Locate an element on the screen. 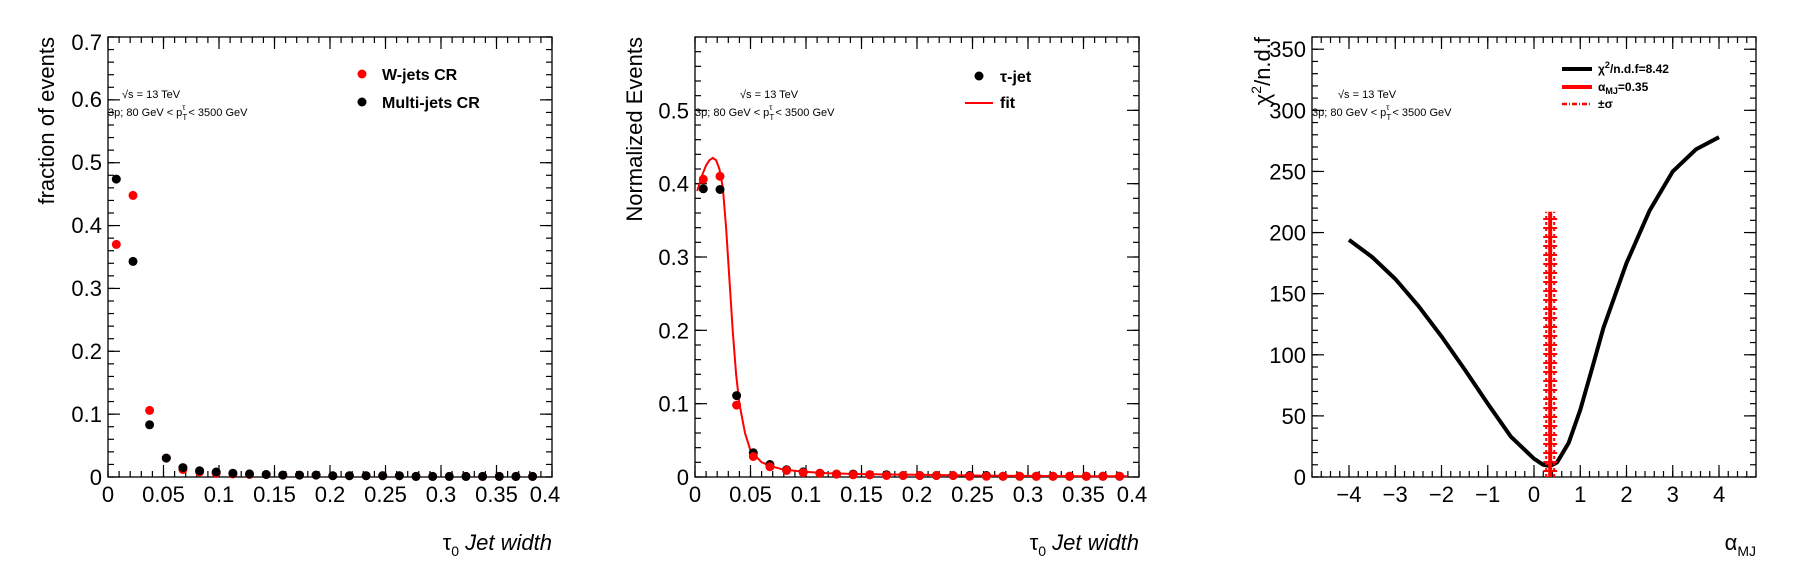 The height and width of the screenshot is (572, 1796). p3-cut-sub: T is located at coordinates (1388, 117).